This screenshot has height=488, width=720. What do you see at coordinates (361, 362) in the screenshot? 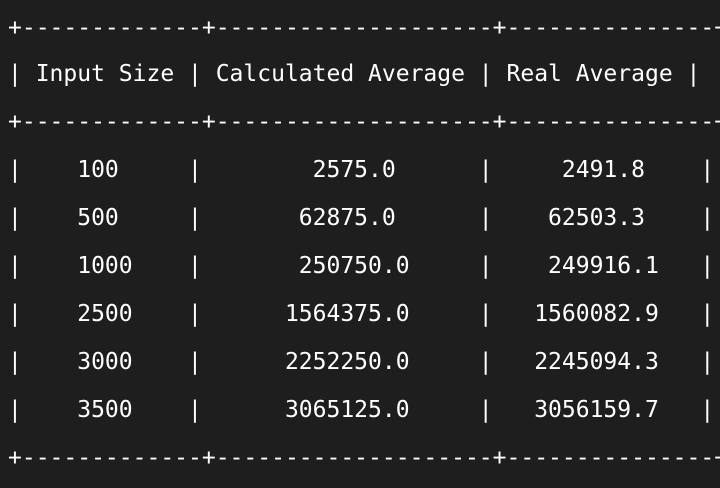
I see `table-row: | 3000 | 2252250.0 | 2245094.3 |` at bounding box center [361, 362].